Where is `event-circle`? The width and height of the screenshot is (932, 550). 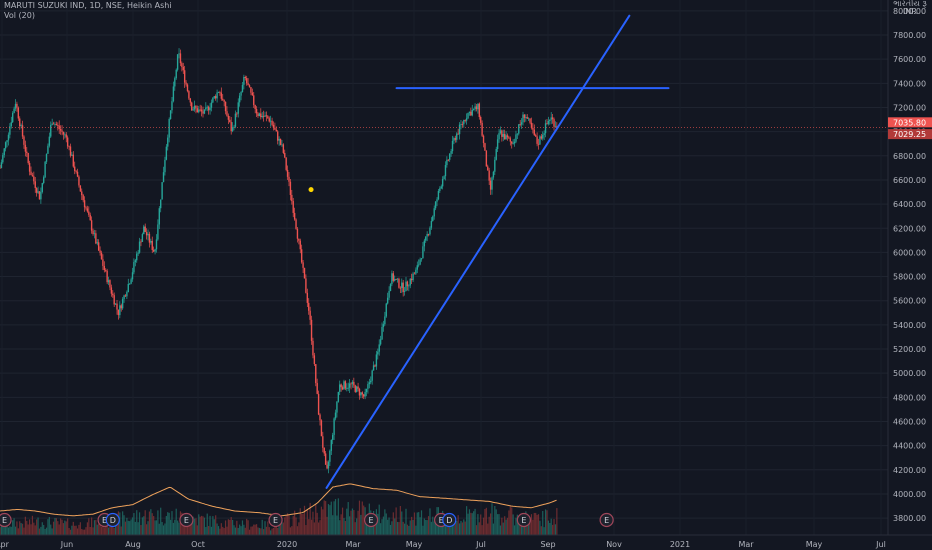
event-circle is located at coordinates (449, 520).